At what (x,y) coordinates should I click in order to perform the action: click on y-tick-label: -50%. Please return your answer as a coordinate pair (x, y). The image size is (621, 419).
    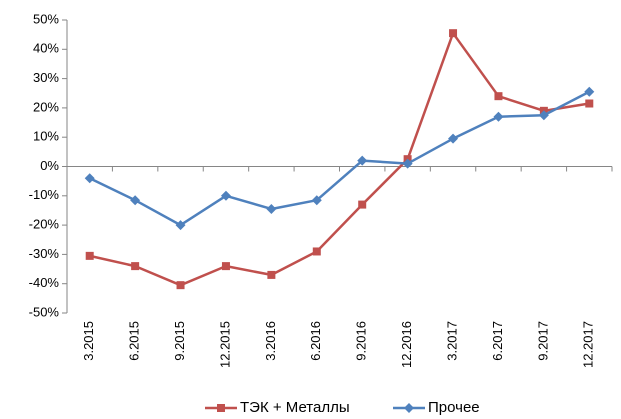
    Looking at the image, I should click on (44, 311).